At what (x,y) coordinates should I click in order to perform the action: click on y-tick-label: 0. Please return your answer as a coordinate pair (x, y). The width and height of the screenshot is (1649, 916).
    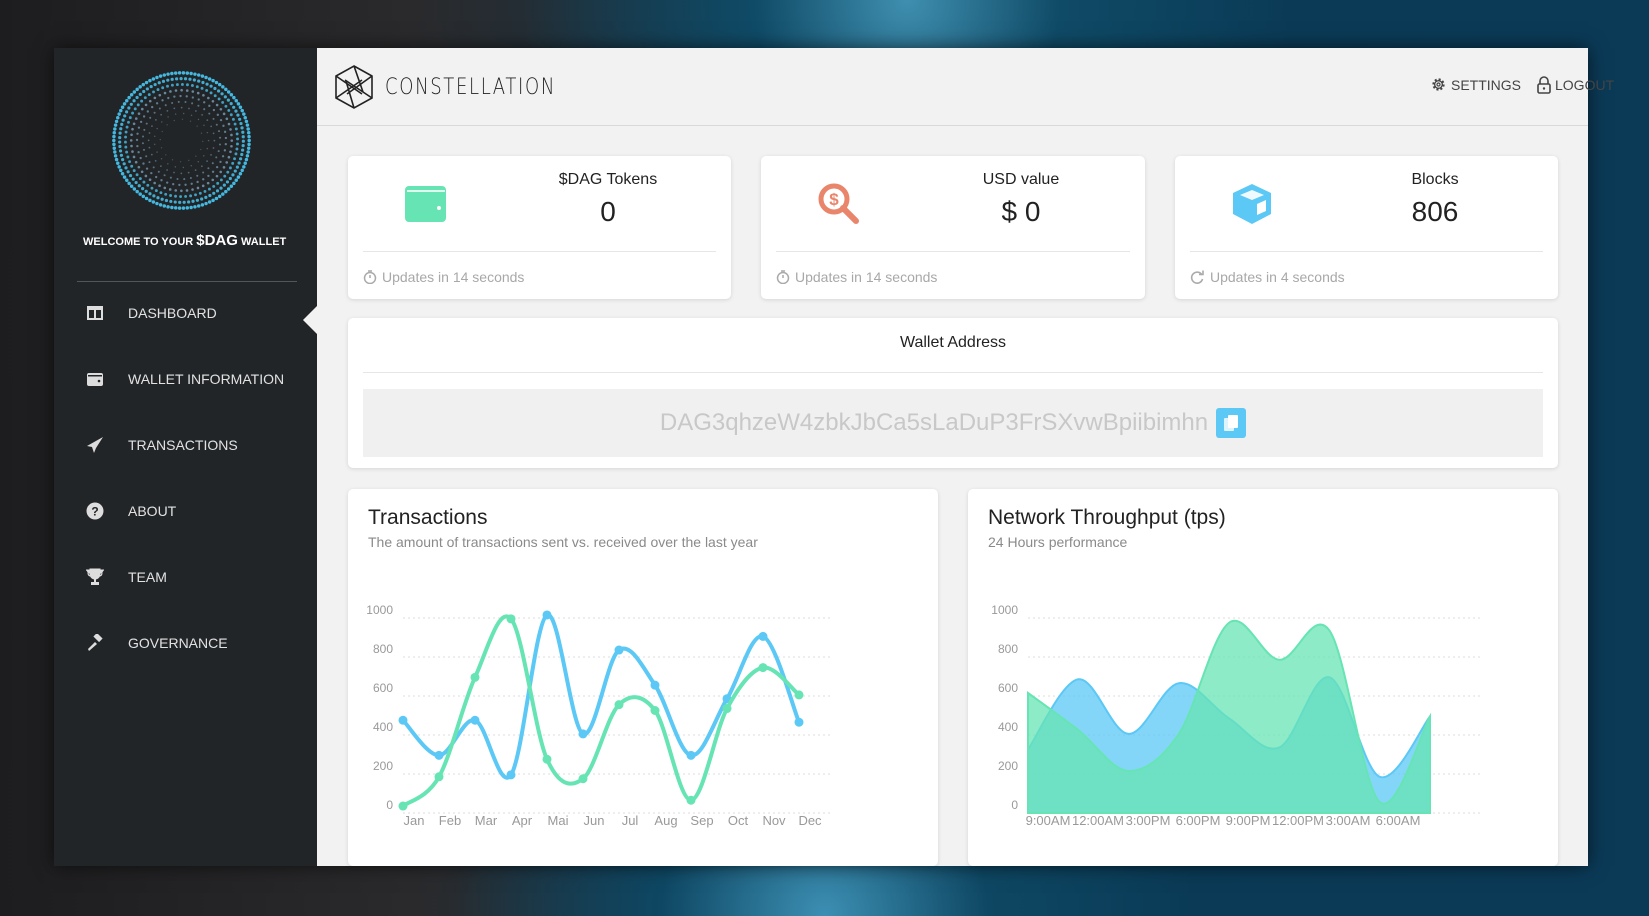
    Looking at the image, I should click on (1014, 805).